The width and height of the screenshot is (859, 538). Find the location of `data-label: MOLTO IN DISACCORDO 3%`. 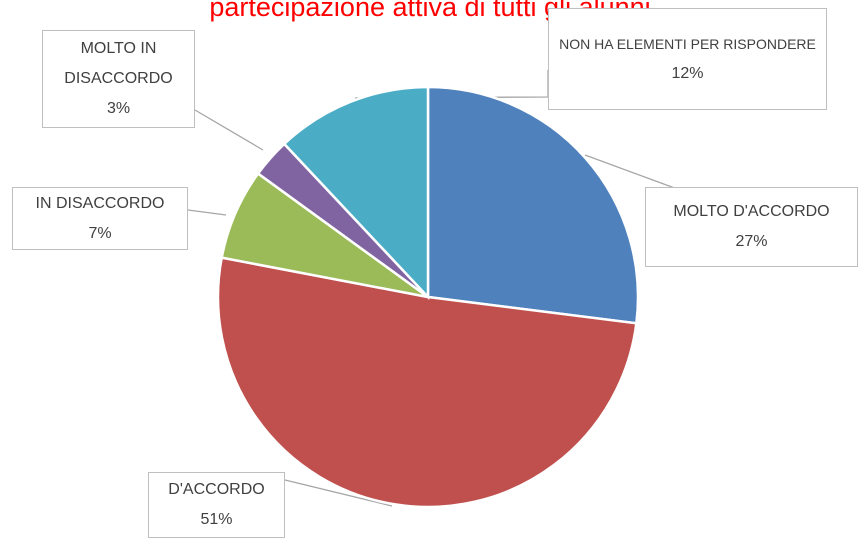

data-label: MOLTO IN DISACCORDO 3% is located at coordinates (118, 79).